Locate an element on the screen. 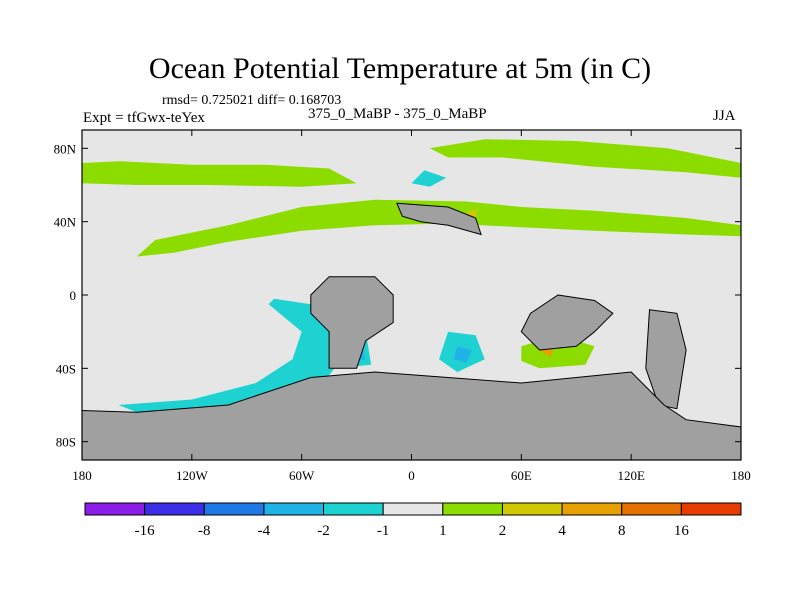 This screenshot has width=800, height=600. colorbar-label: -2 is located at coordinates (323, 531).